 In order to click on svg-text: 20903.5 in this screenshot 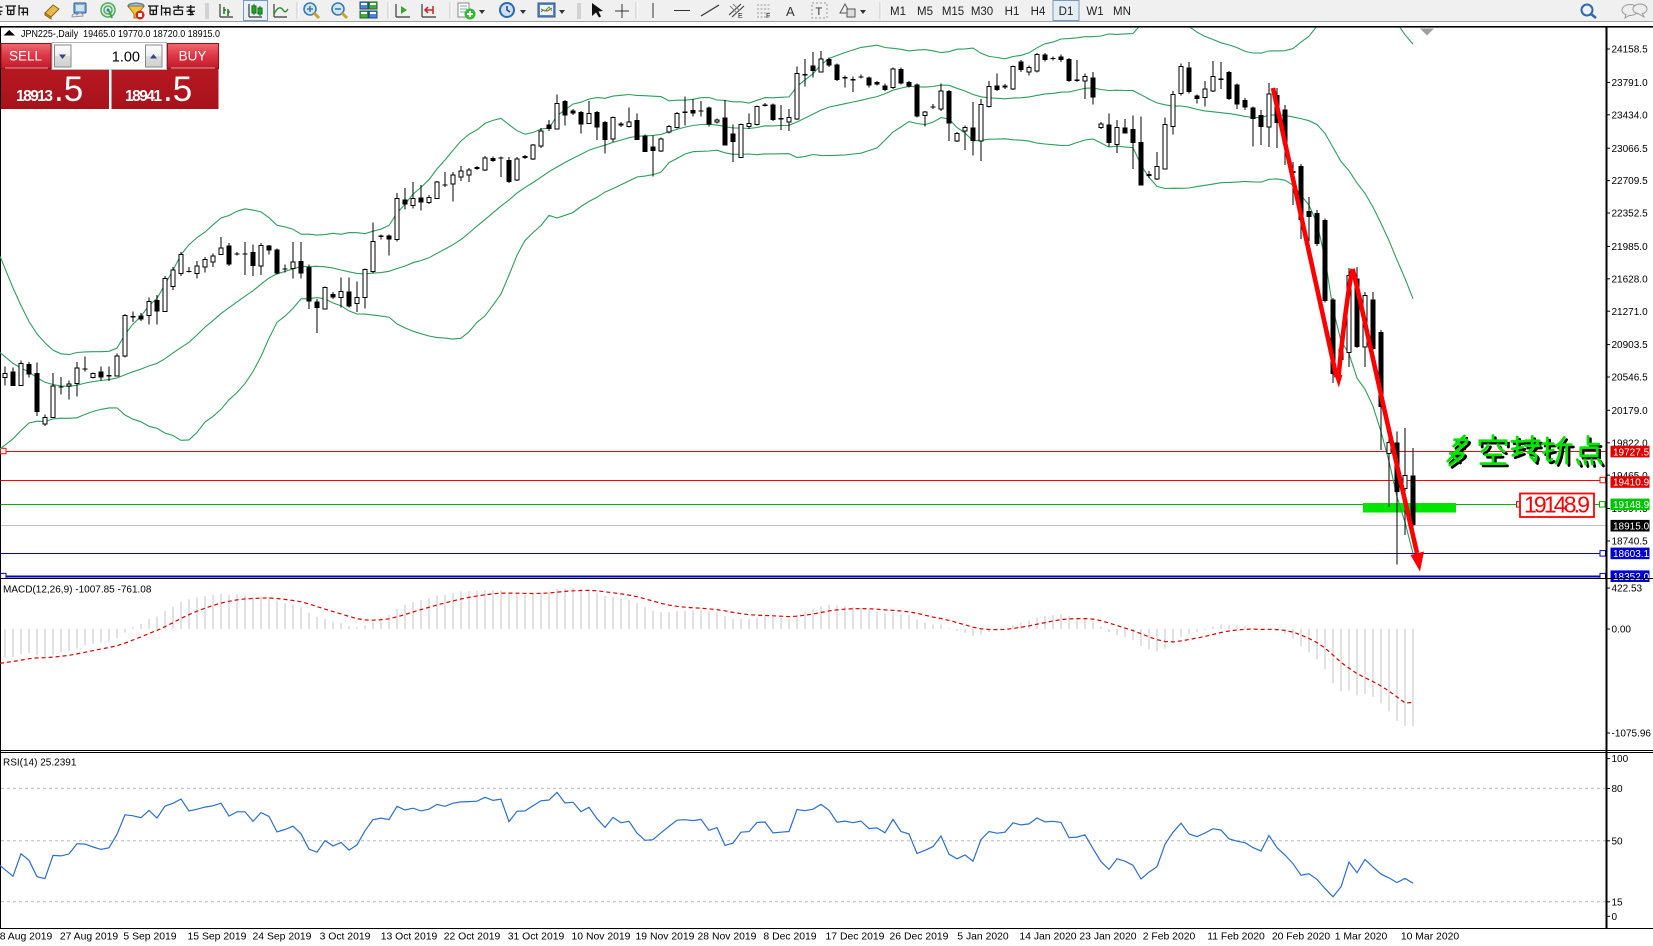, I will do `click(1630, 345)`.